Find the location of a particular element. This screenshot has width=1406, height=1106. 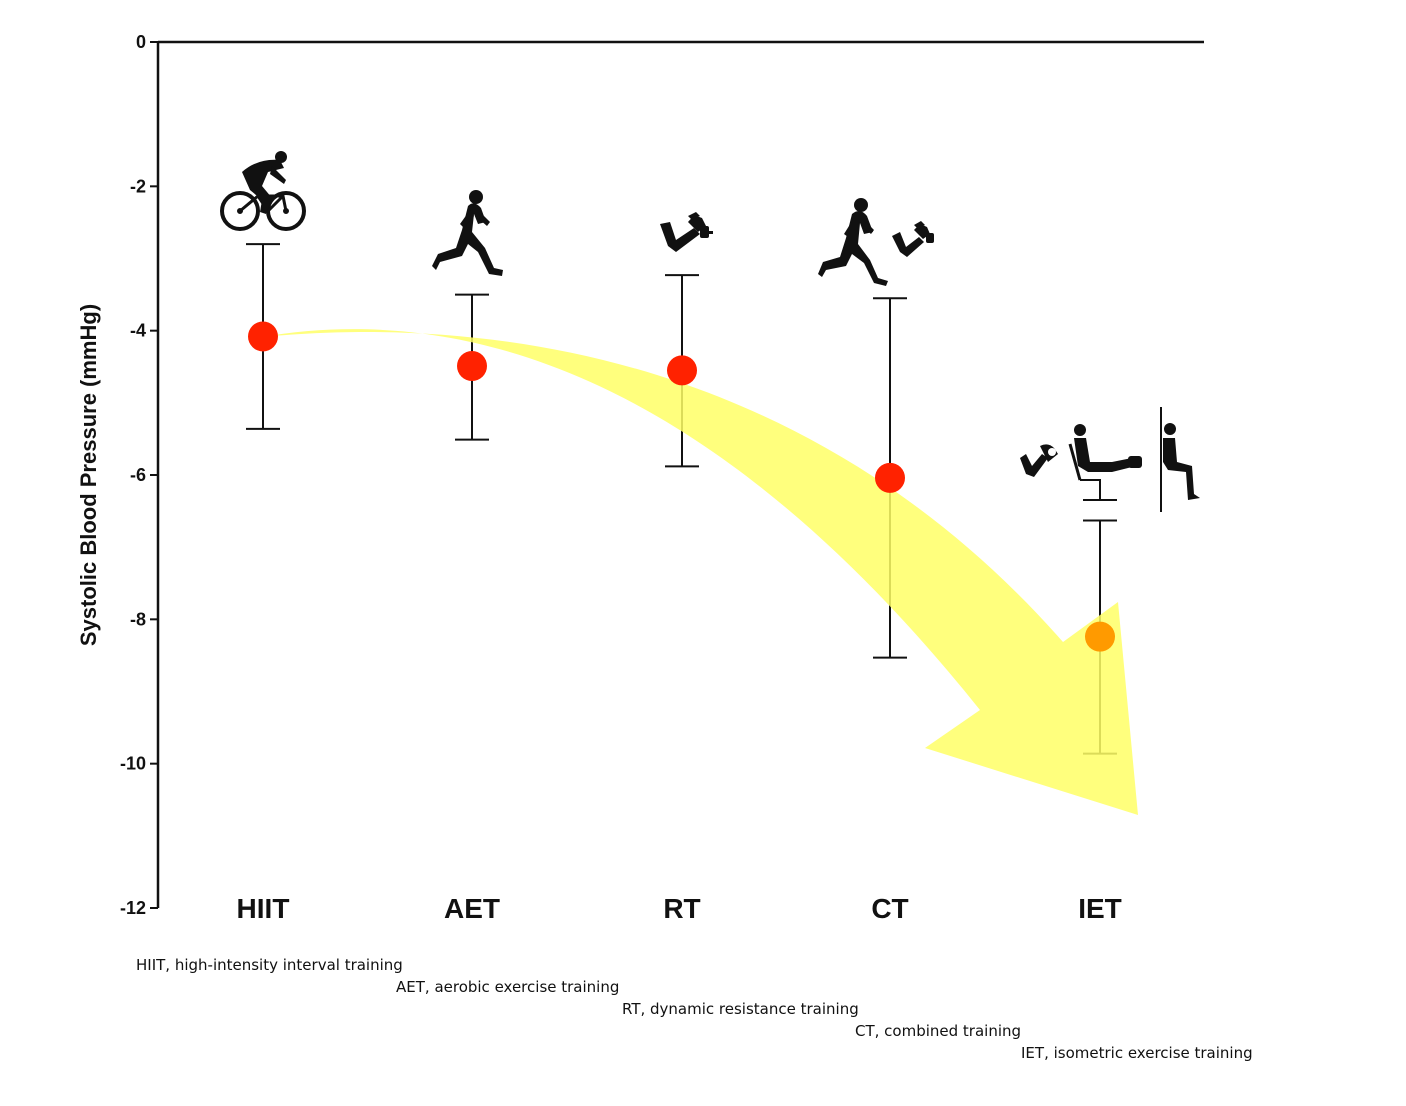

footnote-hiit: HIIT, high-intensity interval training is located at coordinates (269, 965).